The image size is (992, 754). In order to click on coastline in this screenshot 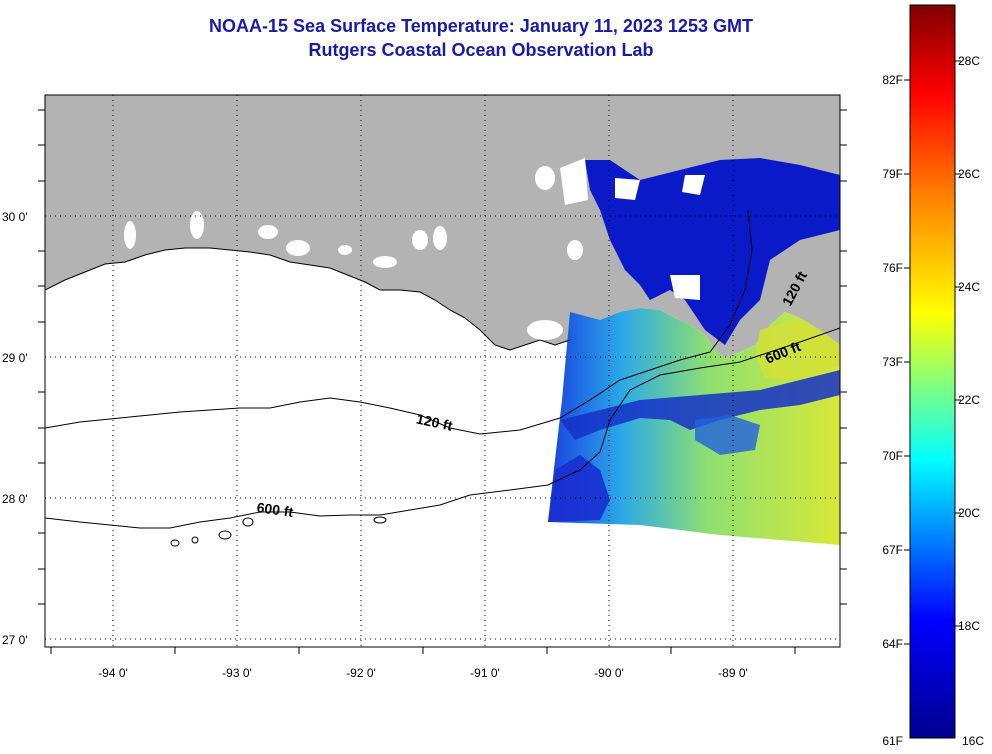, I will do `click(308, 299)`.